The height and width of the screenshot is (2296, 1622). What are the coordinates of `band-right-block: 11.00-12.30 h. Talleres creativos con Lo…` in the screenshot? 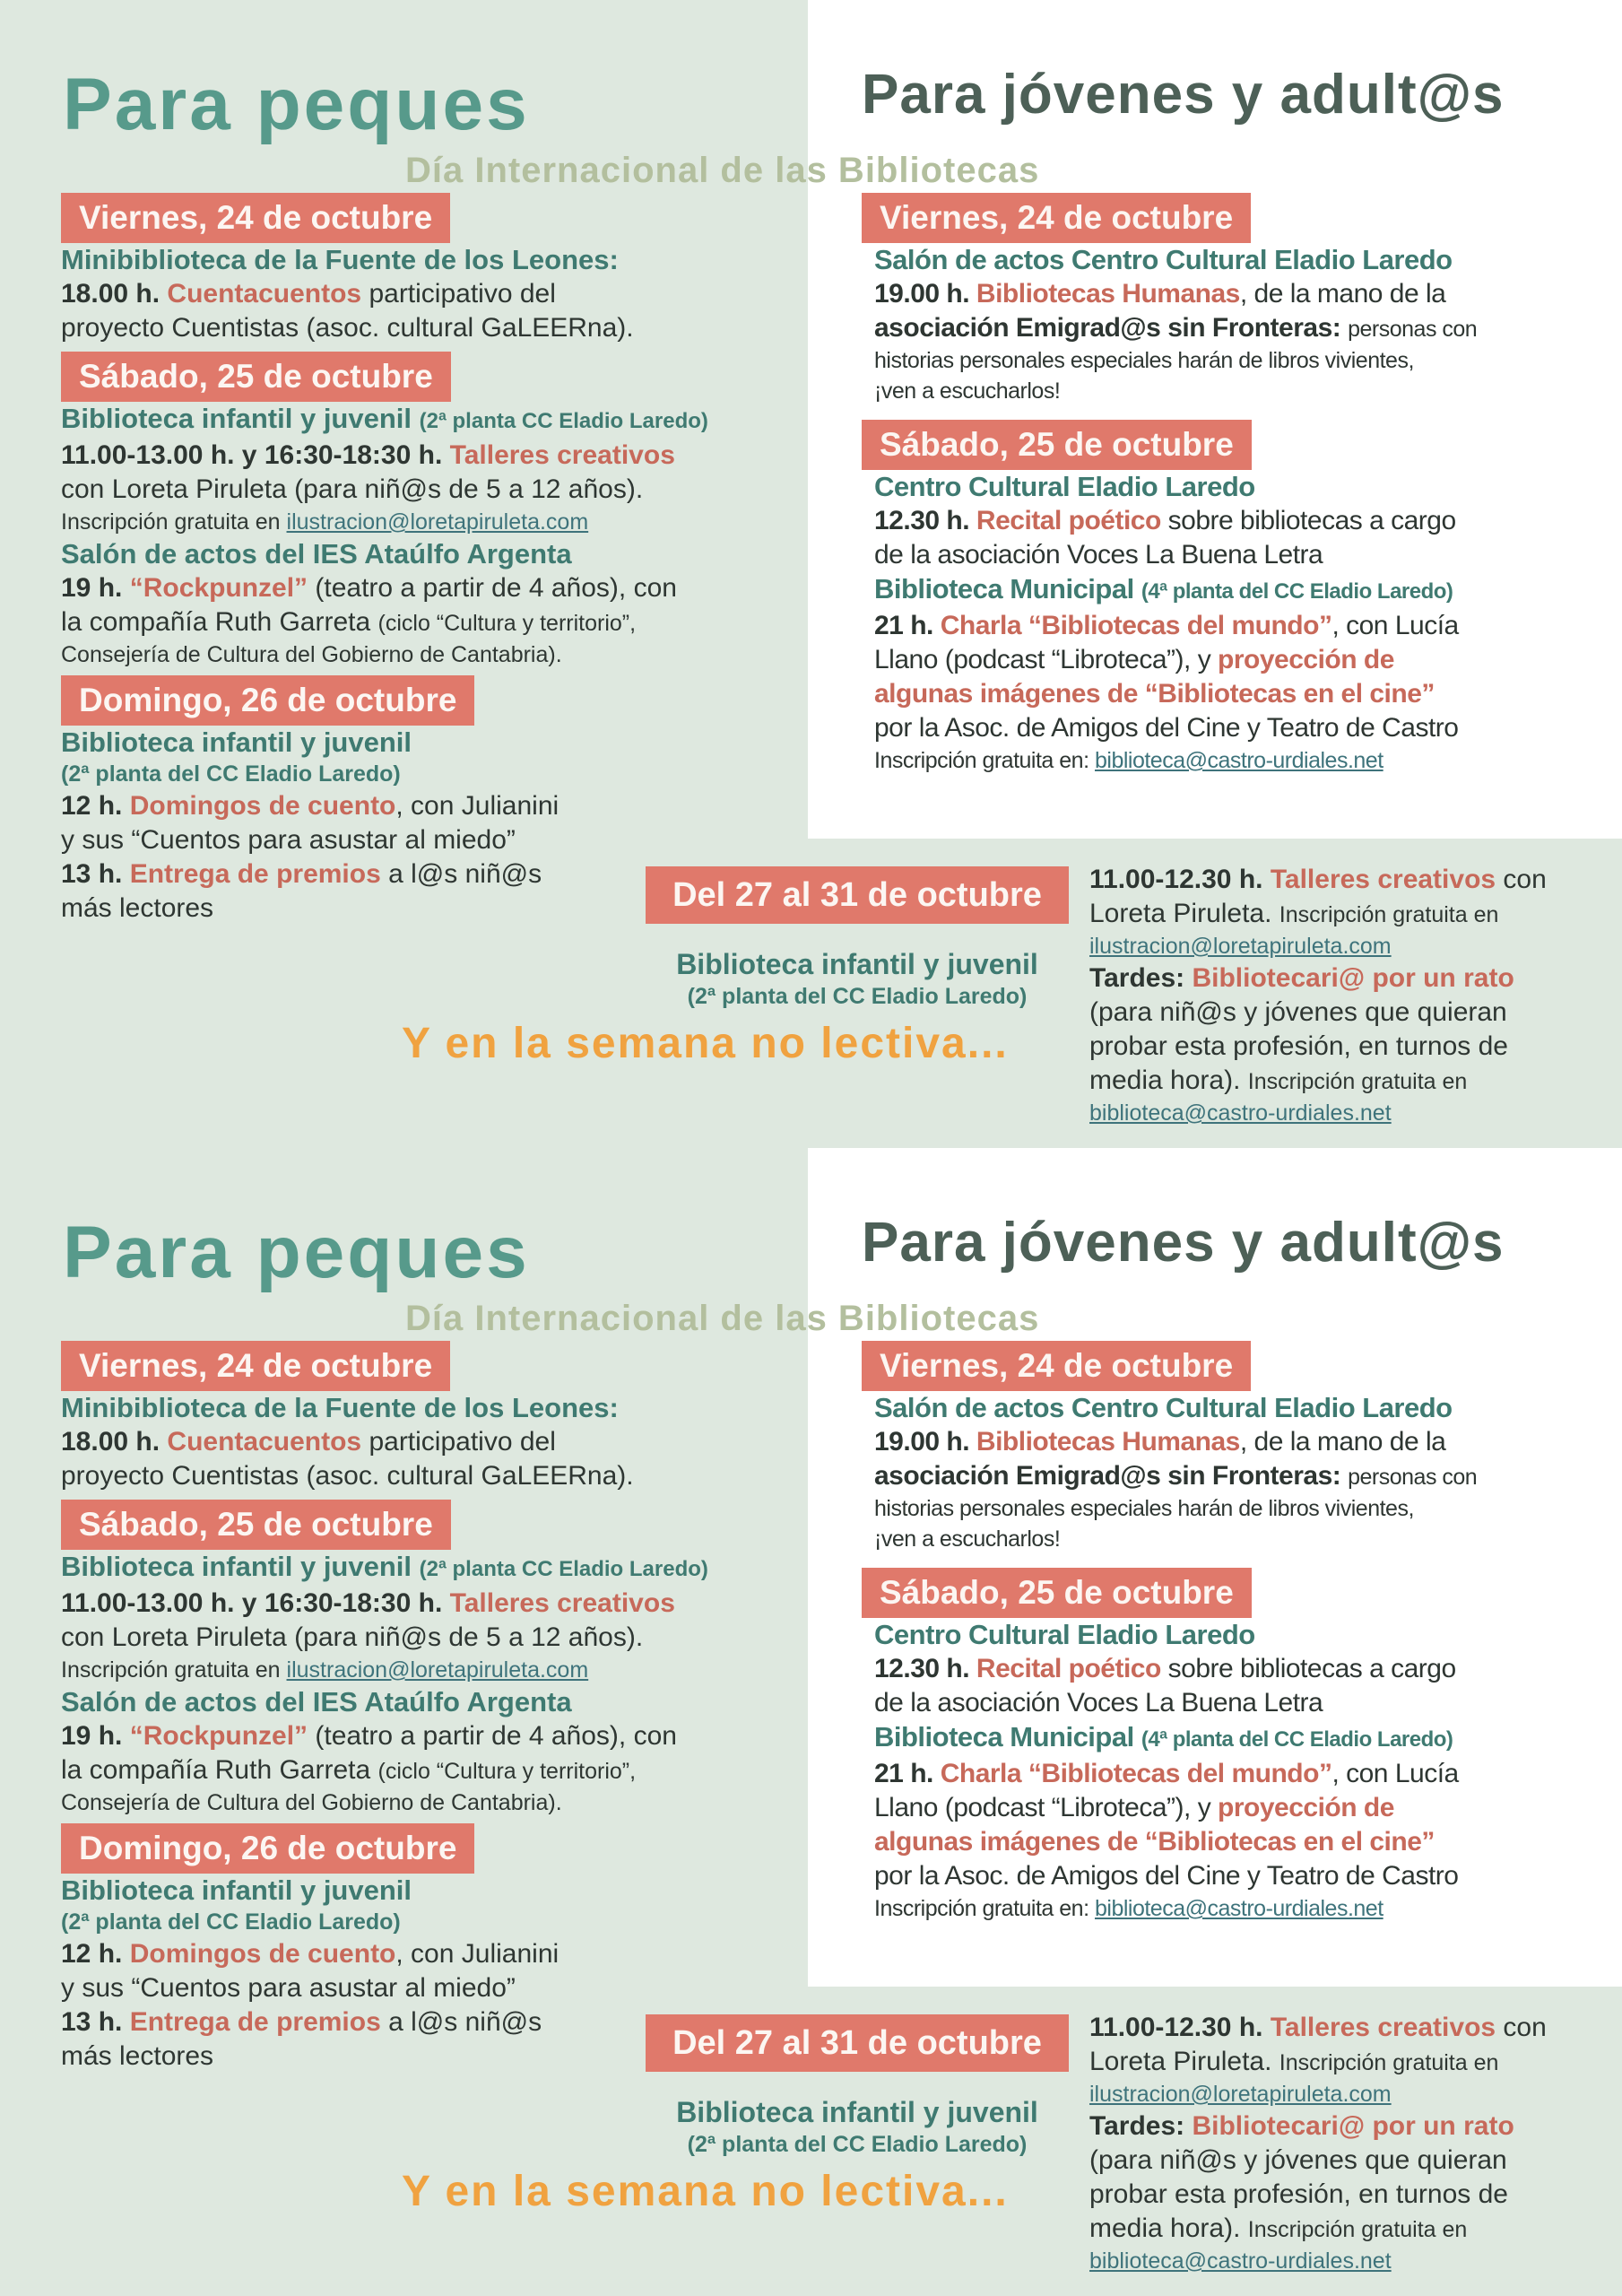 It's located at (1355, 2143).